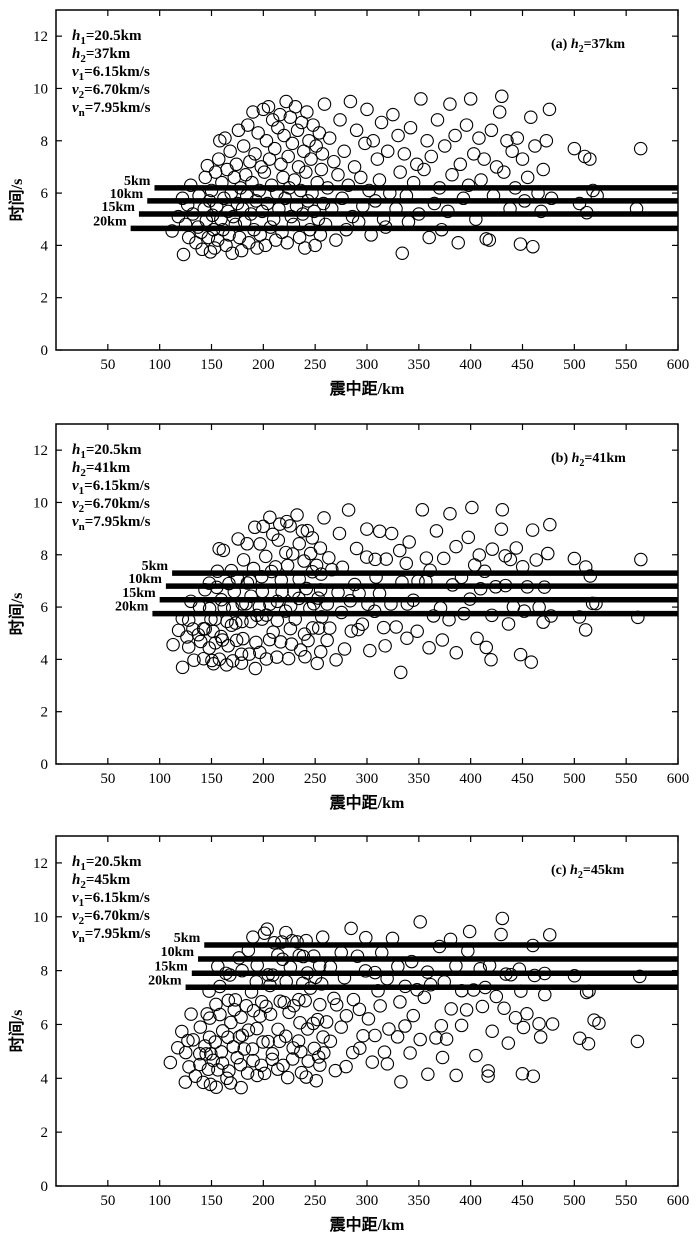  I want to click on y-tick-label: 4, so click(45, 1079).